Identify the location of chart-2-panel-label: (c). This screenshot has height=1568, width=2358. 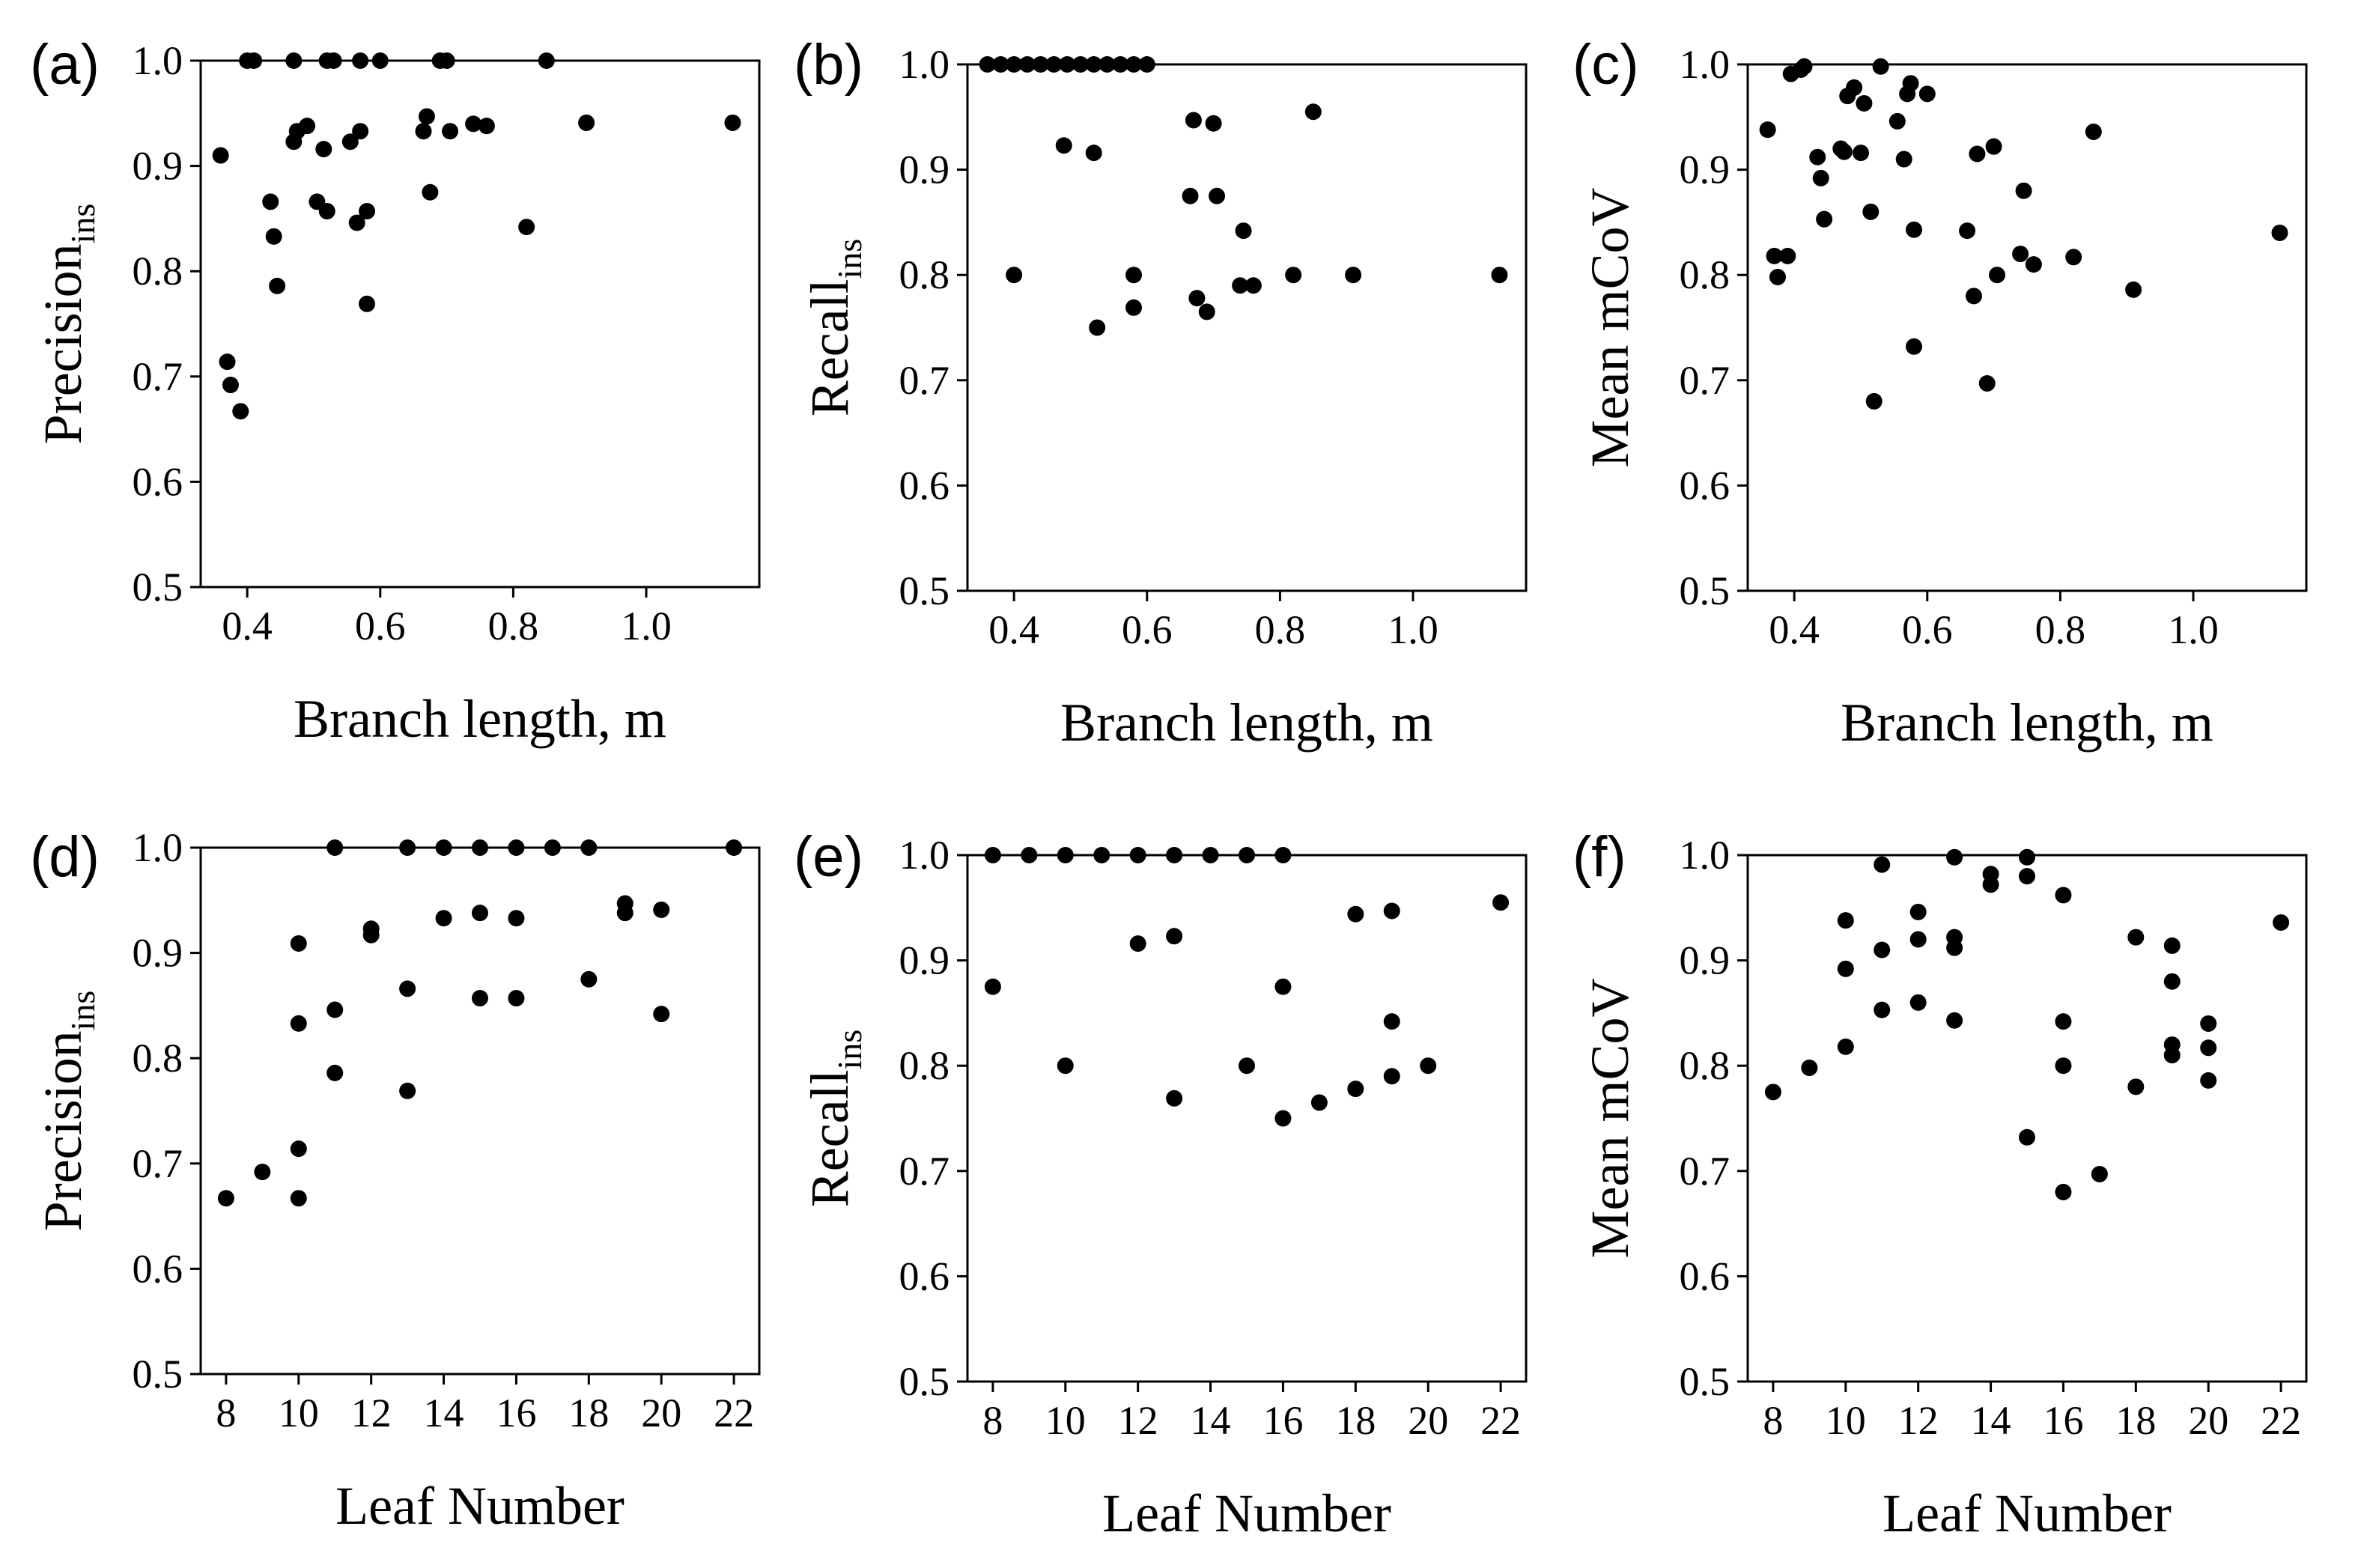
(1605, 65).